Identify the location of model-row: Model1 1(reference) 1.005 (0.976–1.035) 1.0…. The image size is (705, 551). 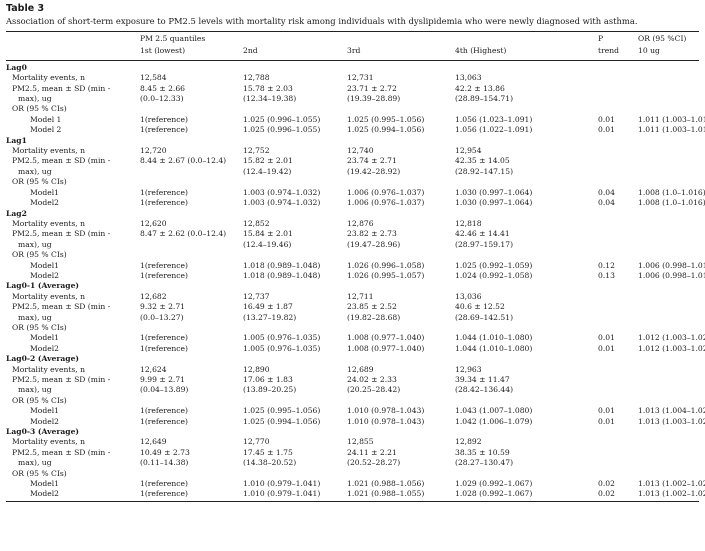
(355, 338).